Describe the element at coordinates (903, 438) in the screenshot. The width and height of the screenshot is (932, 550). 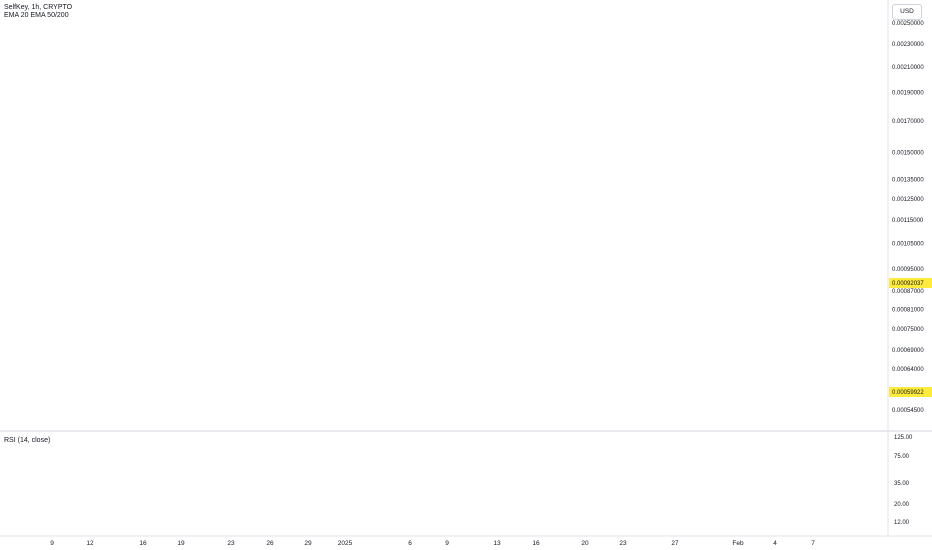
I see `rsi-tick-label: 125.00` at that location.